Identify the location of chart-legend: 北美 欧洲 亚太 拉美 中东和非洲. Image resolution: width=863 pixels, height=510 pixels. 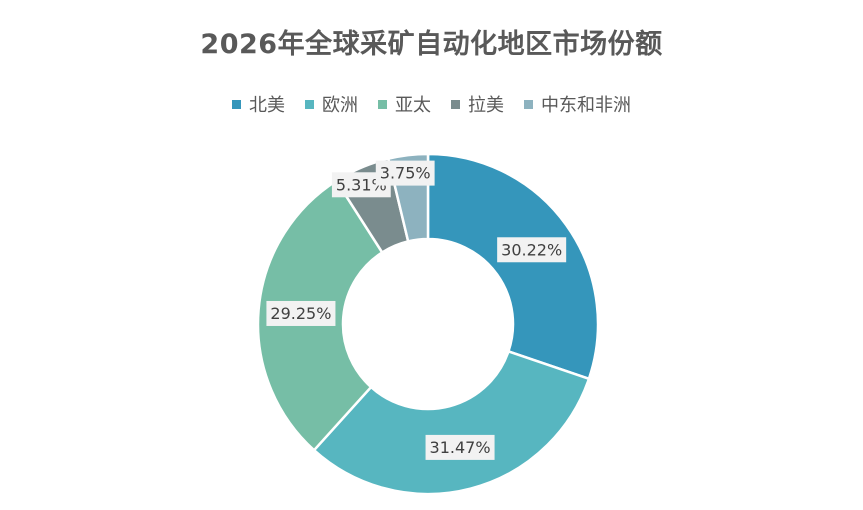
(431, 104).